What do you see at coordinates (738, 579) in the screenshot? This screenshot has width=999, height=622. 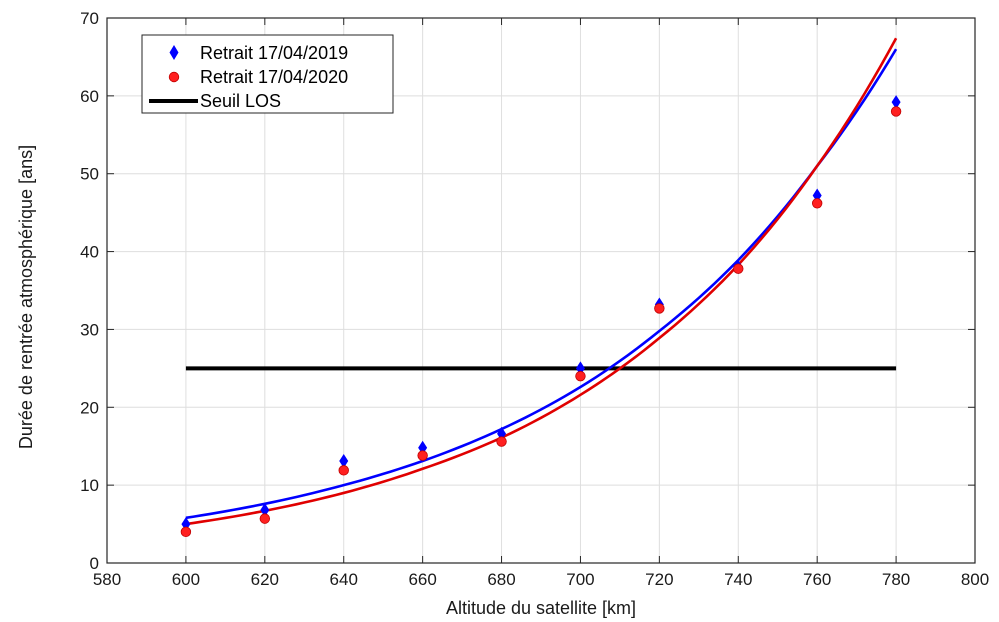 I see `x-tick-label: 740` at bounding box center [738, 579].